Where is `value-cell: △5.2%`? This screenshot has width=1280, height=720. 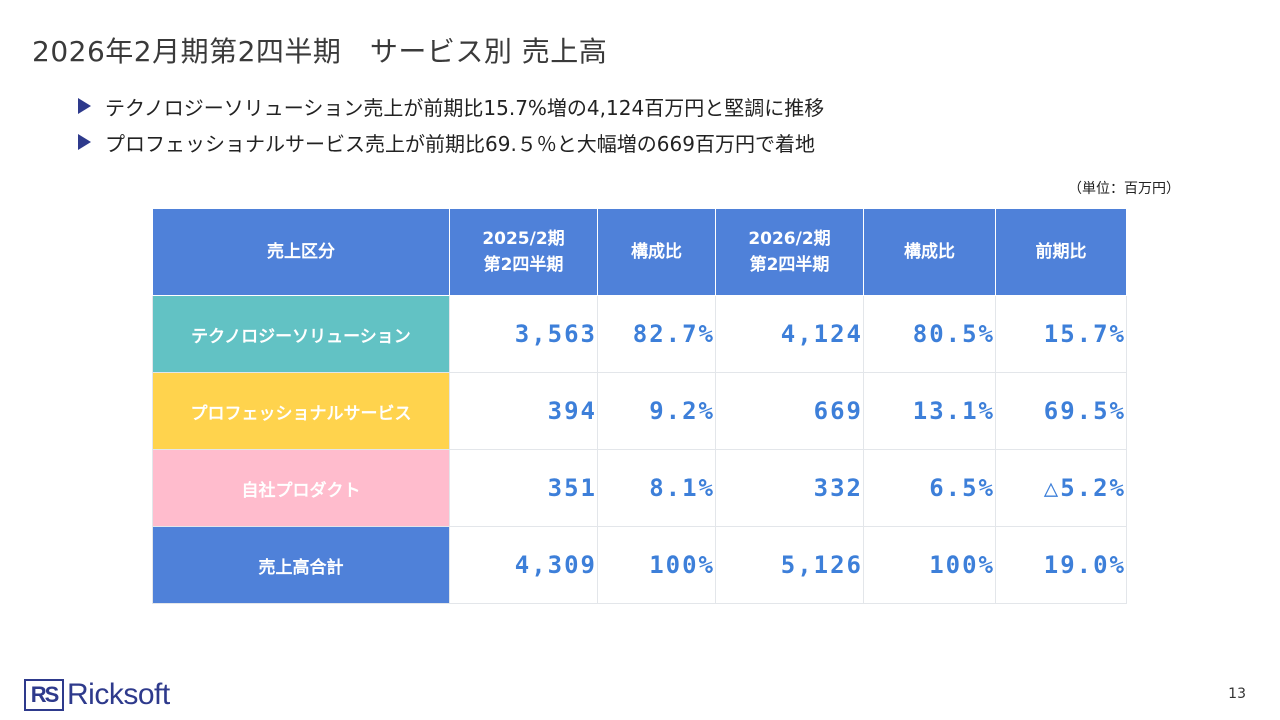
value-cell: △5.2% is located at coordinates (1061, 488).